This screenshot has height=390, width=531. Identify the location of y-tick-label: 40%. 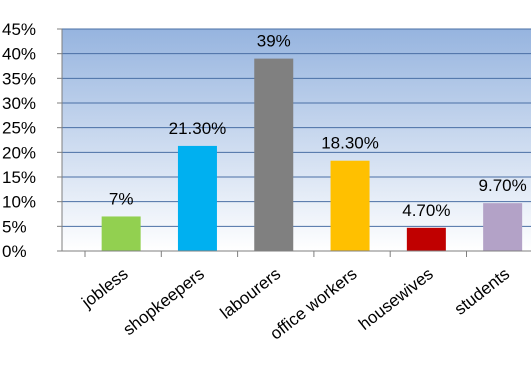
(19, 54).